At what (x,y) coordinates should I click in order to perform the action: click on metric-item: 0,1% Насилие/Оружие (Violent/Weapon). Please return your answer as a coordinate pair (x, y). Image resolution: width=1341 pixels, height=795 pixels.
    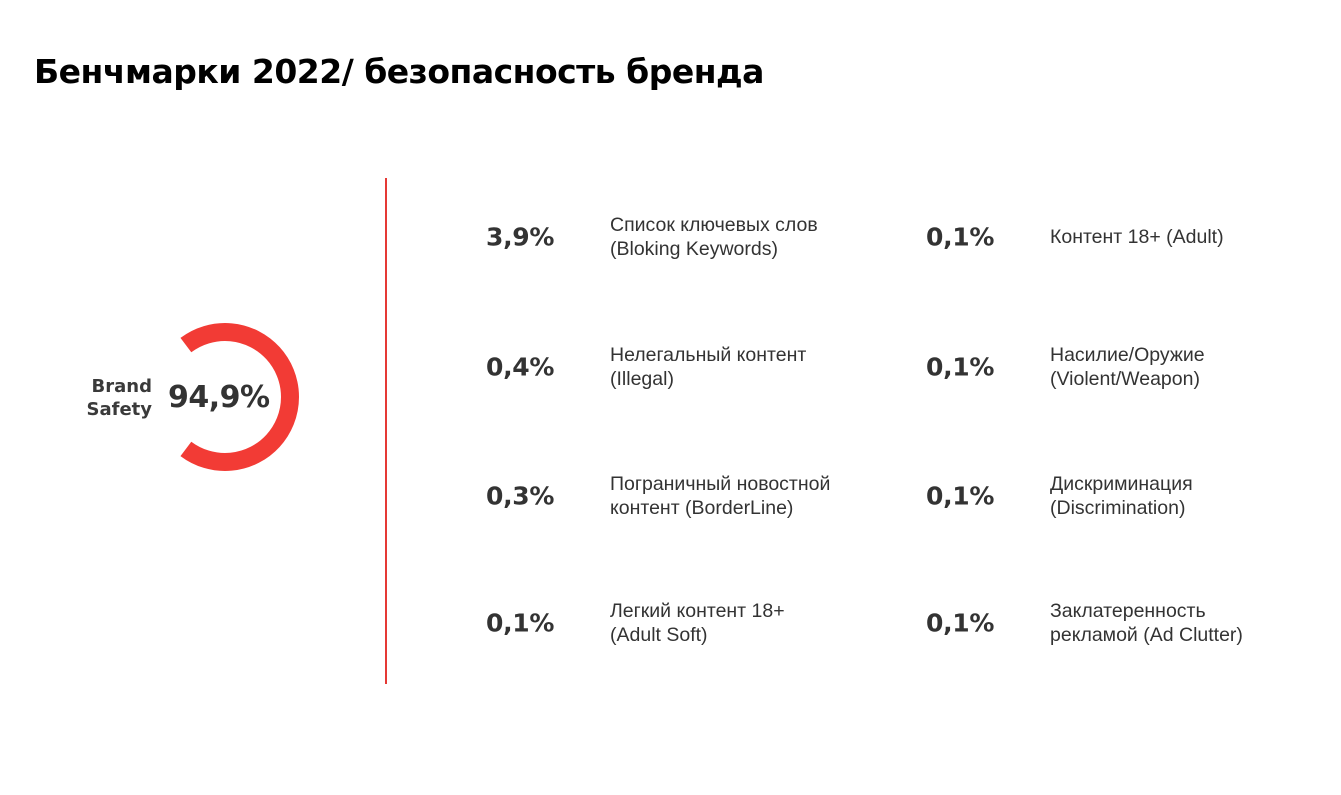
    Looking at the image, I should click on (1126, 367).